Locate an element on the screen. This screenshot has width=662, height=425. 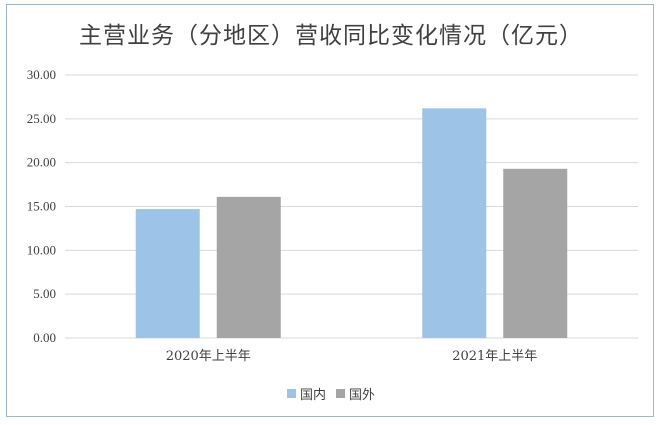
y-tick-label: 0.00 is located at coordinates (44, 337).